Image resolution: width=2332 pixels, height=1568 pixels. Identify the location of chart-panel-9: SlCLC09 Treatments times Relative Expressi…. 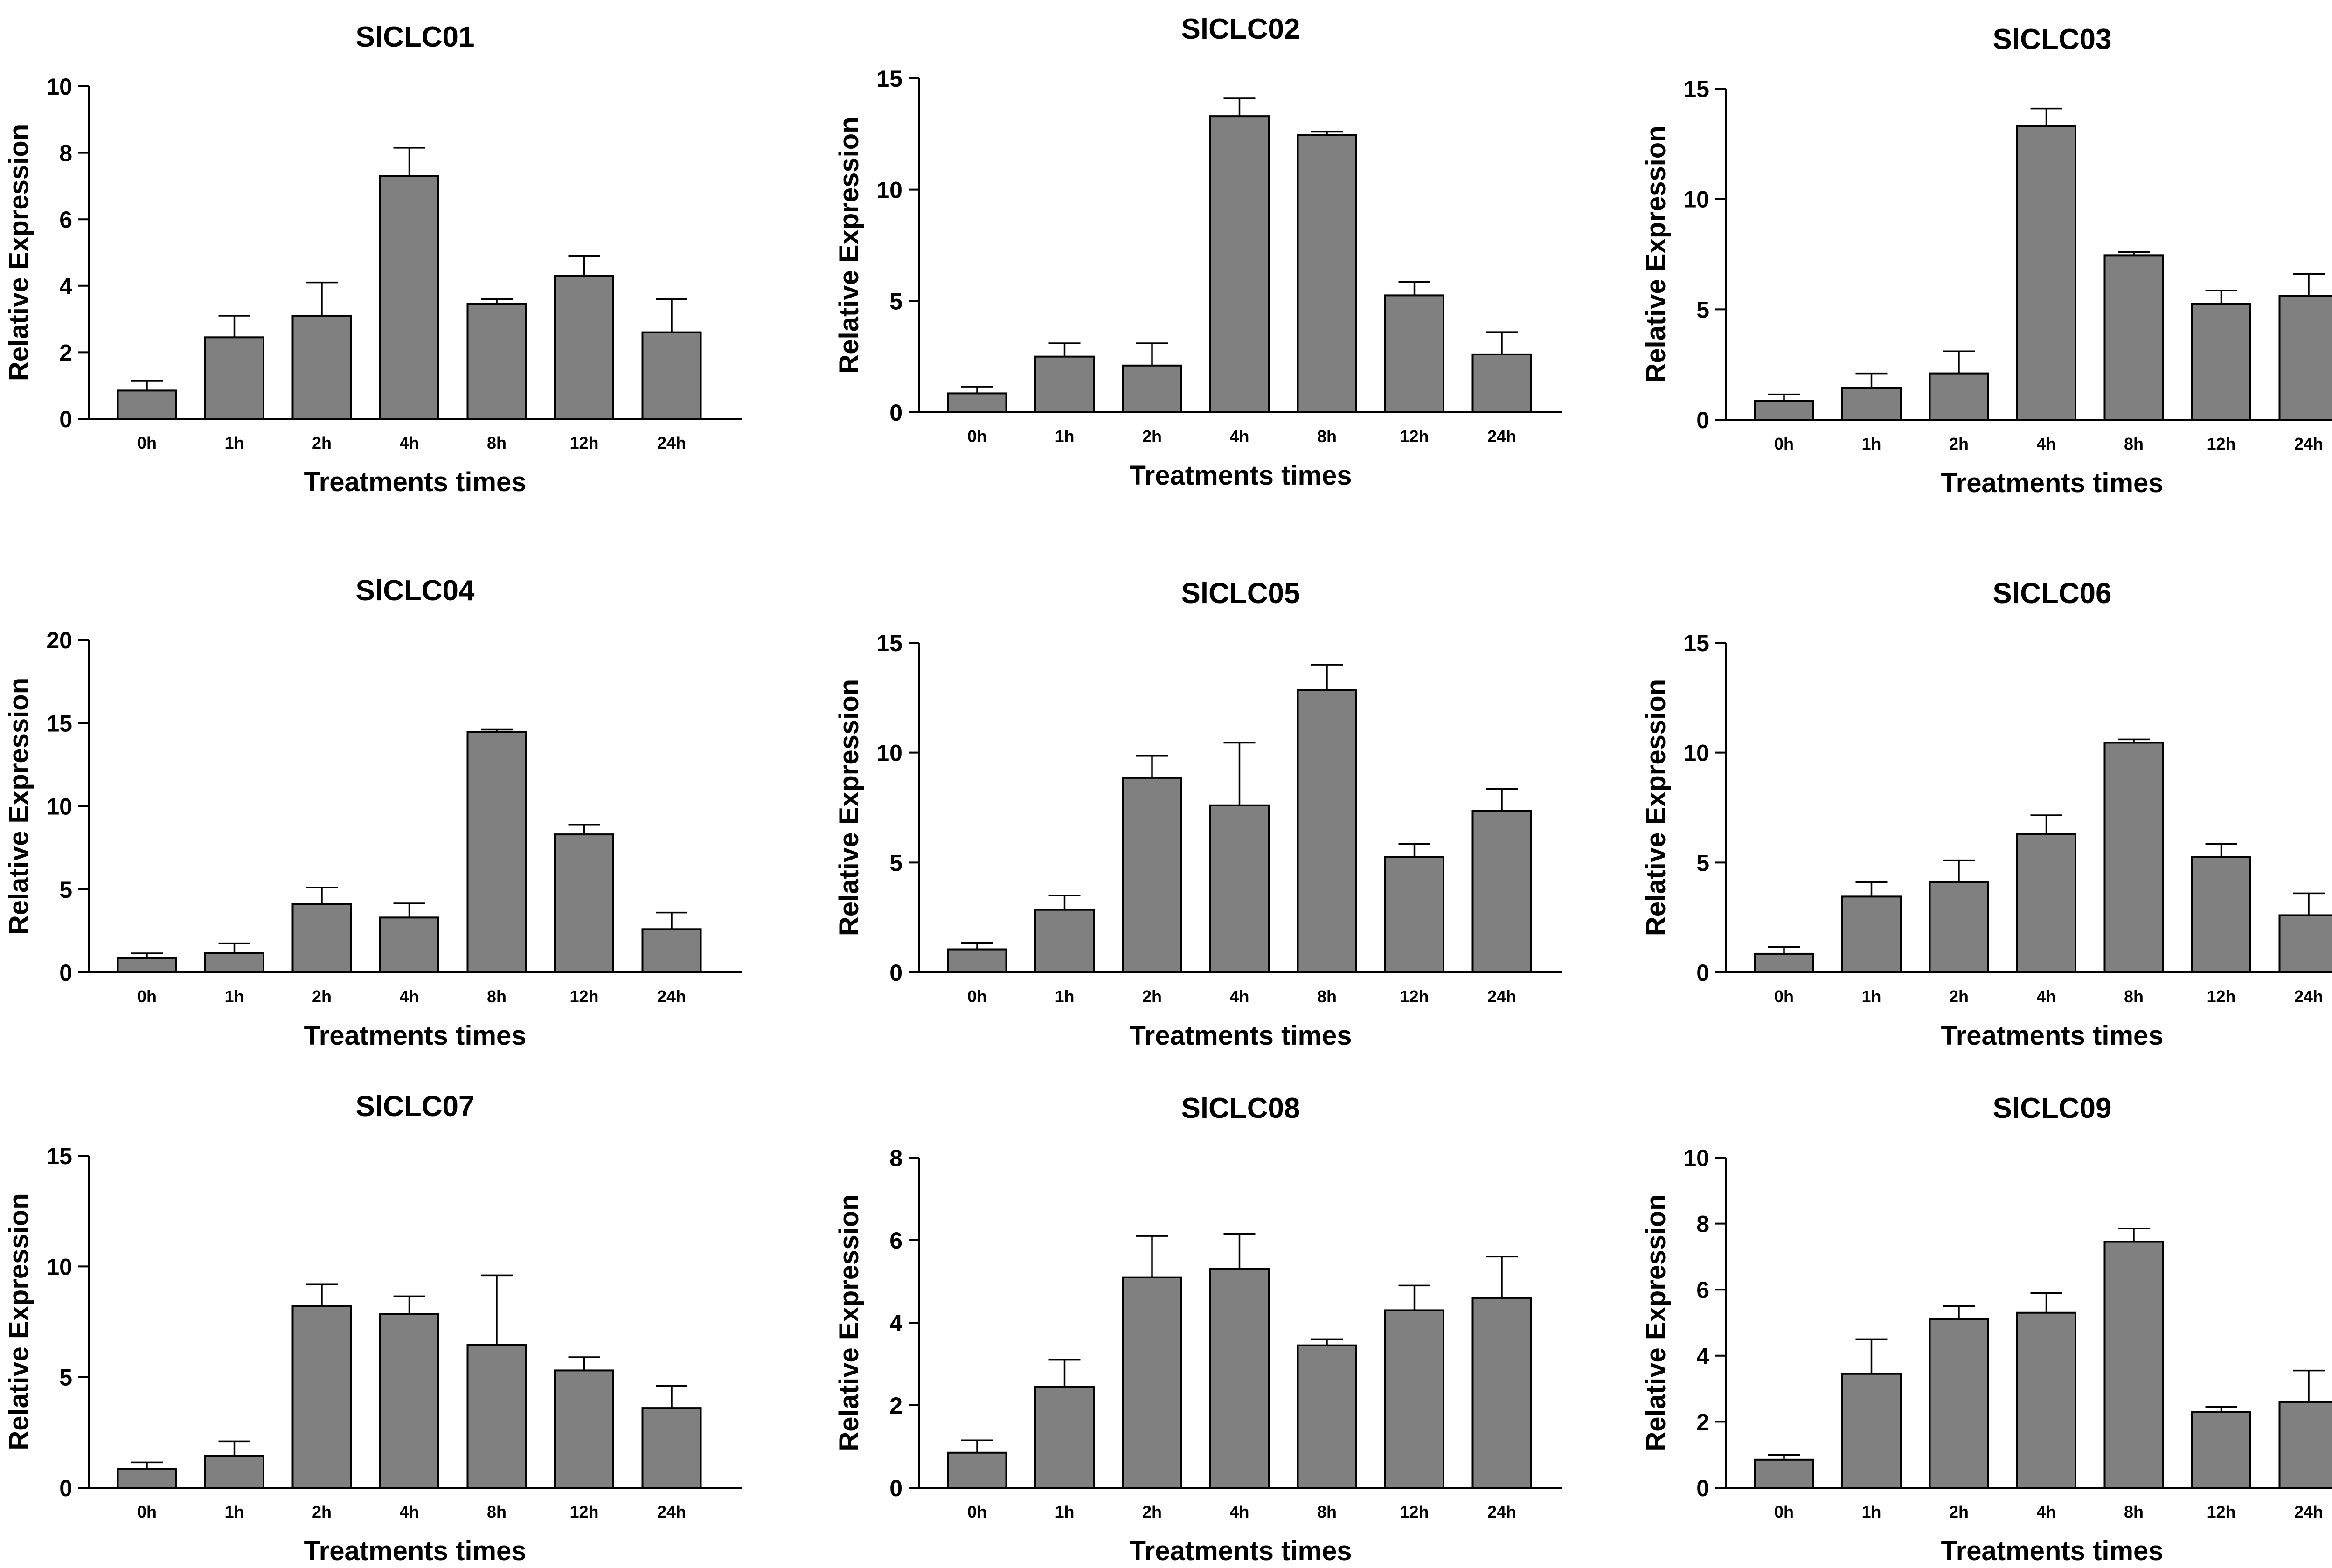
(1986, 1329).